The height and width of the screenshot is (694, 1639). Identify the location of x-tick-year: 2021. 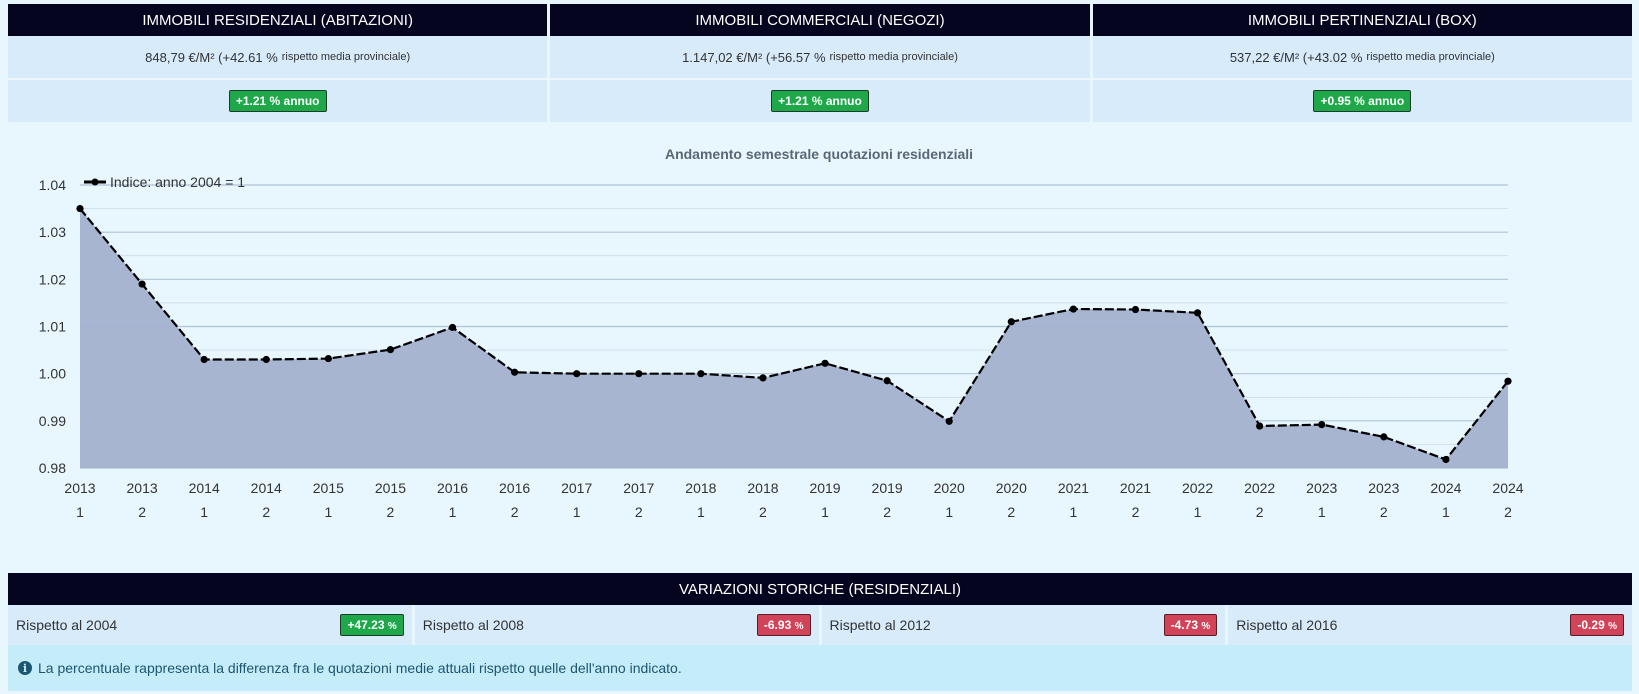
(1073, 488).